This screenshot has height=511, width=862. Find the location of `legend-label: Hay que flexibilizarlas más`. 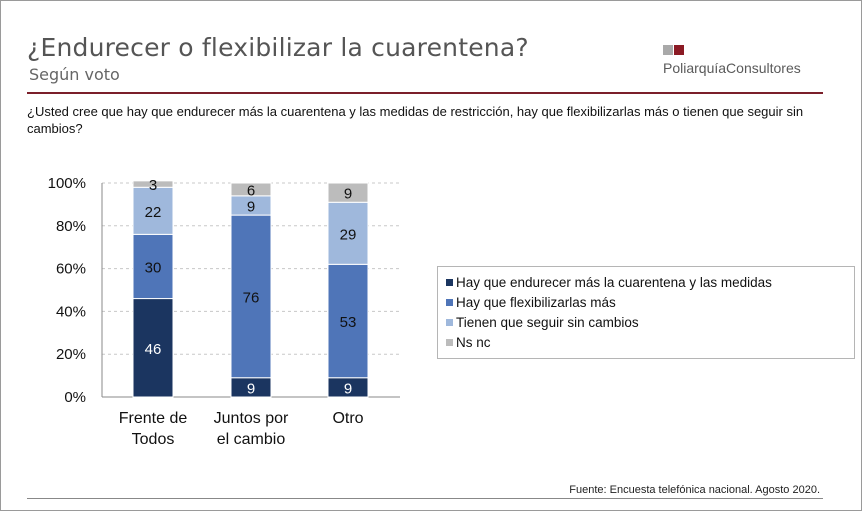

legend-label: Hay que flexibilizarlas más is located at coordinates (536, 302).